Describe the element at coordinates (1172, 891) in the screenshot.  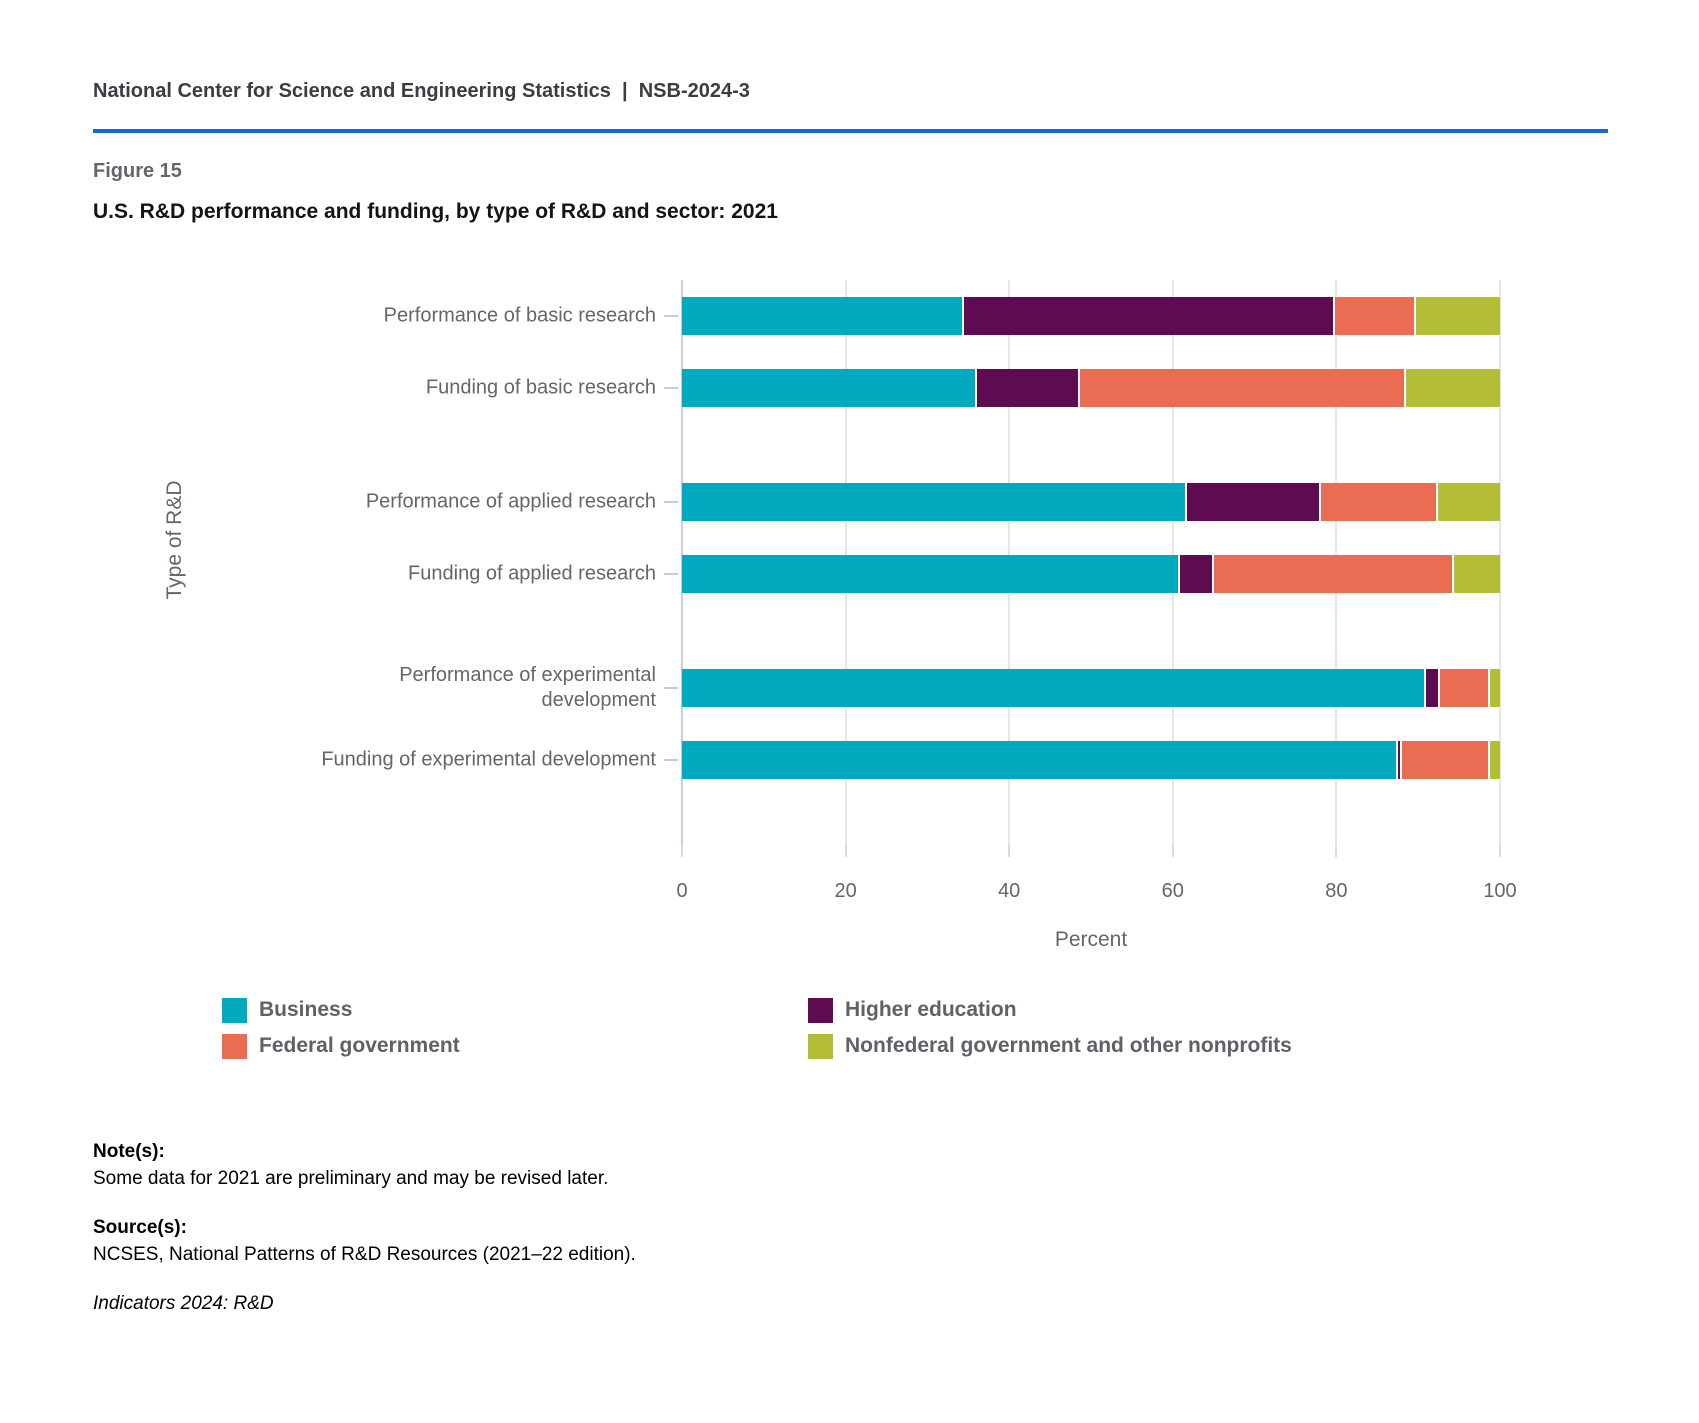
I see `x-tick-label: 60` at that location.